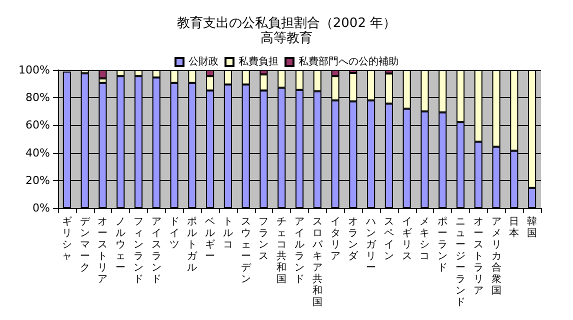 The image size is (573, 320). What do you see at coordinates (354, 239) in the screenshot?
I see `x-tick-label: オランダ` at bounding box center [354, 239].